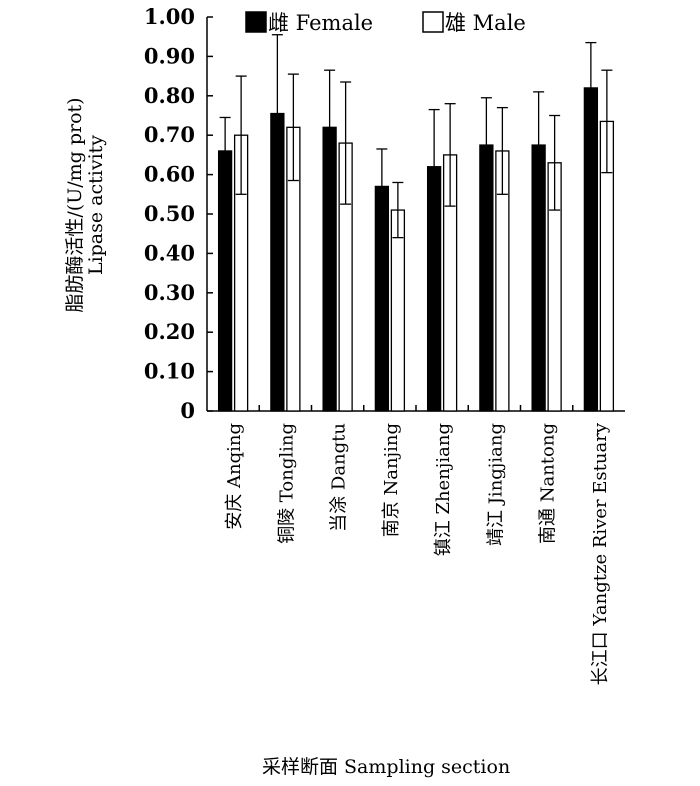 The width and height of the screenshot is (700, 786). What do you see at coordinates (386, 767) in the screenshot?
I see `x-axis-title: 采样断面 Sampling section` at bounding box center [386, 767].